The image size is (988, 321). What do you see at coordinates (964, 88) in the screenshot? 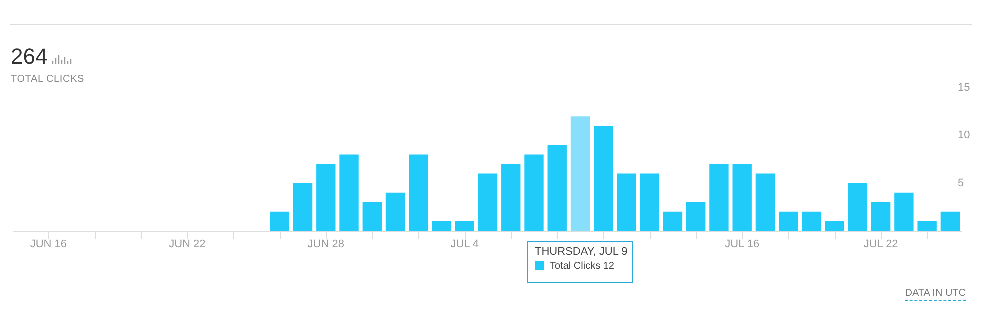
I see `y-tick-label: 15` at bounding box center [964, 88].